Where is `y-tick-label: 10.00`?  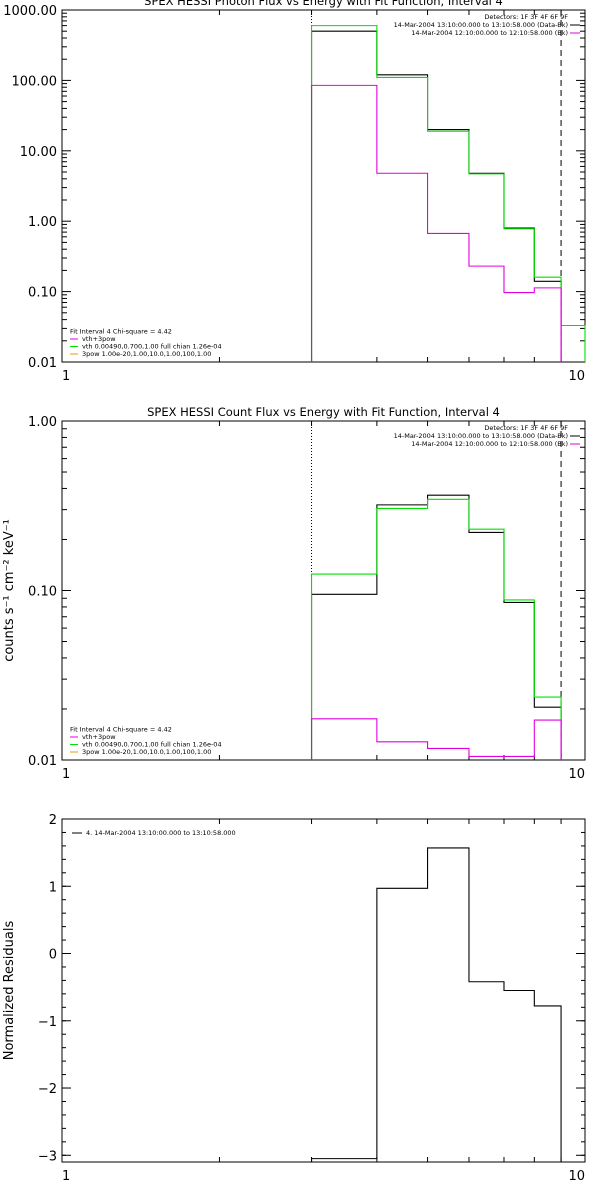
y-tick-label: 10.00 is located at coordinates (38, 152).